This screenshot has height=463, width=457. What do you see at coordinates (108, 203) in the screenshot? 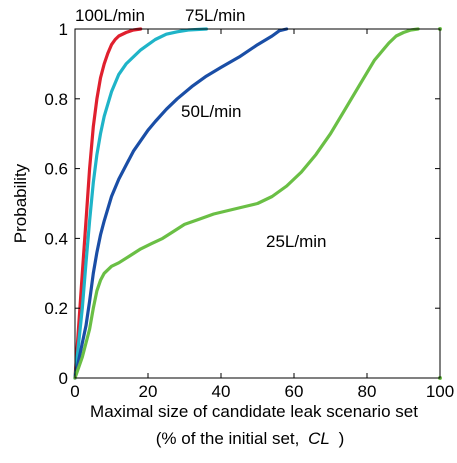
I see `series-line-100l-min` at bounding box center [108, 203].